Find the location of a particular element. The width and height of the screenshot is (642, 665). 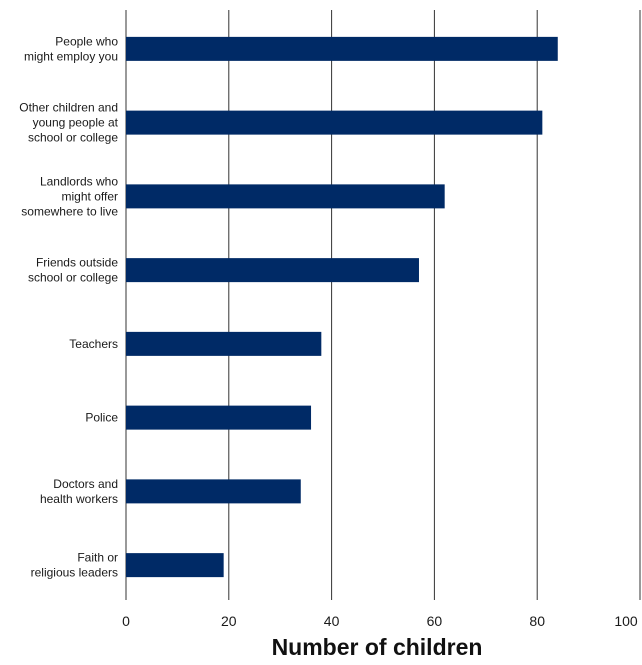

category-label-line: young people at is located at coordinates (76, 123).